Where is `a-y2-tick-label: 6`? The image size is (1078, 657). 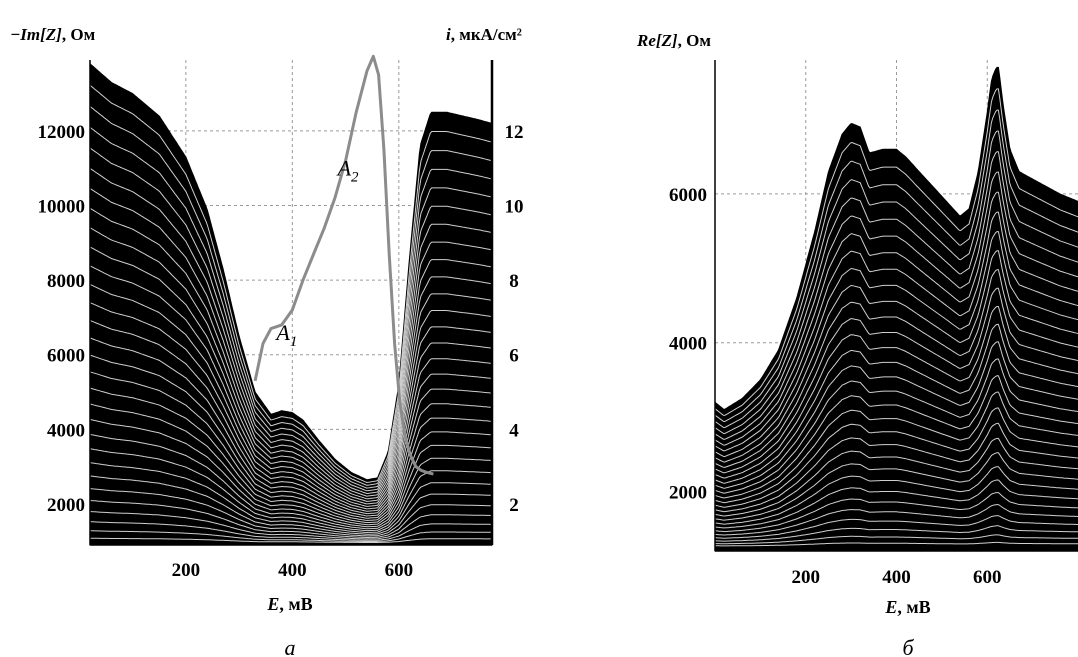
a-y2-tick-label: 6 is located at coordinates (514, 356).